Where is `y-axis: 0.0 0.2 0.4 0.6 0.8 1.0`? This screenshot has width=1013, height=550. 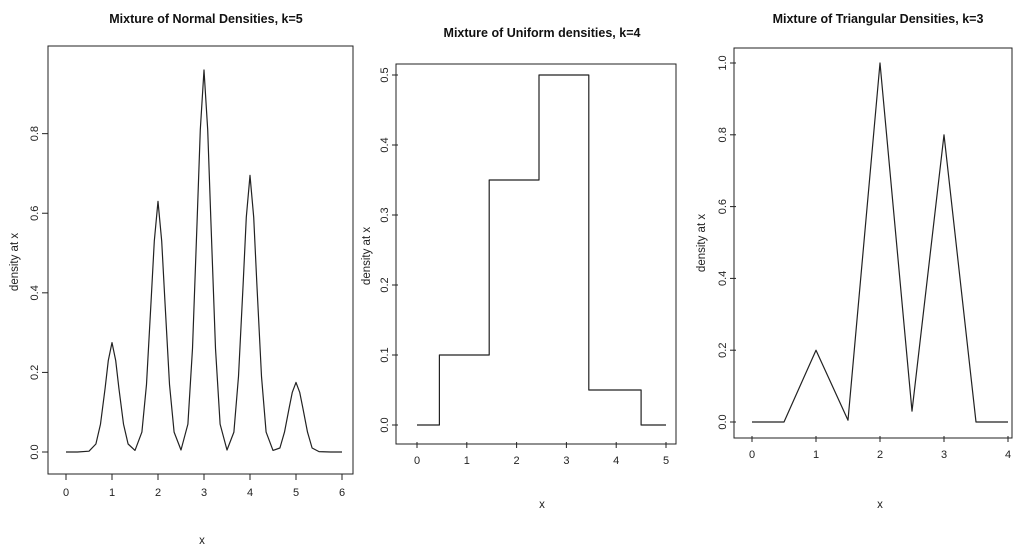 y-axis: 0.0 0.2 0.4 0.6 0.8 1.0 is located at coordinates (726, 242).